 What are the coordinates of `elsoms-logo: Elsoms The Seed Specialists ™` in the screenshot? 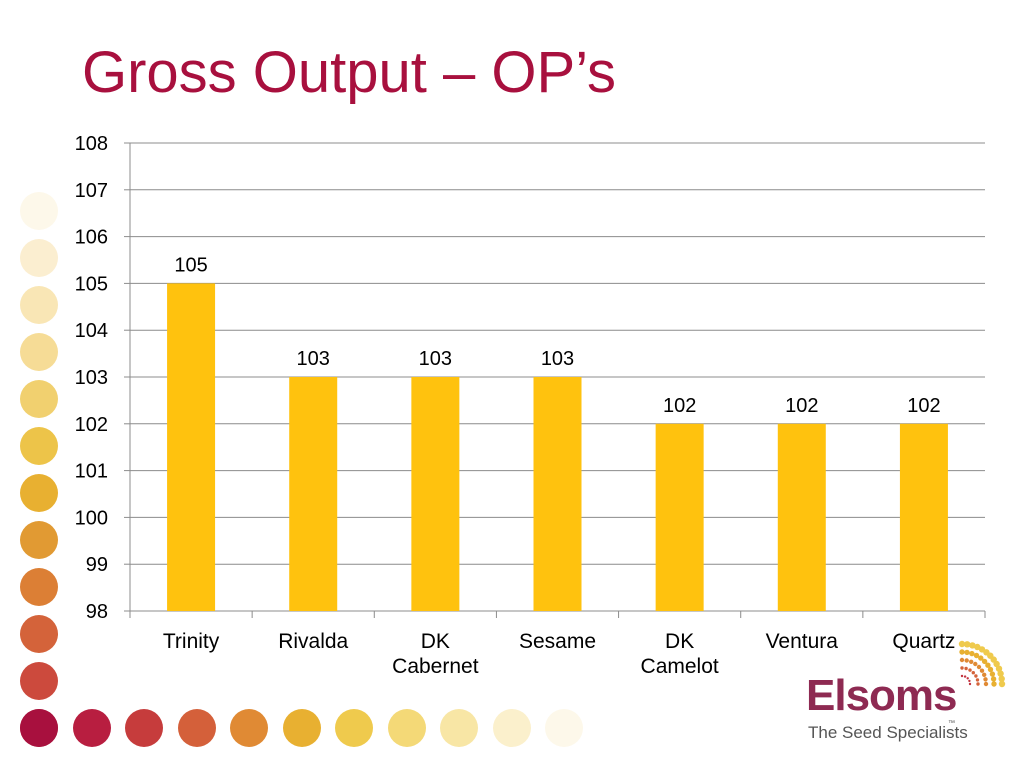 It's located at (906, 695).